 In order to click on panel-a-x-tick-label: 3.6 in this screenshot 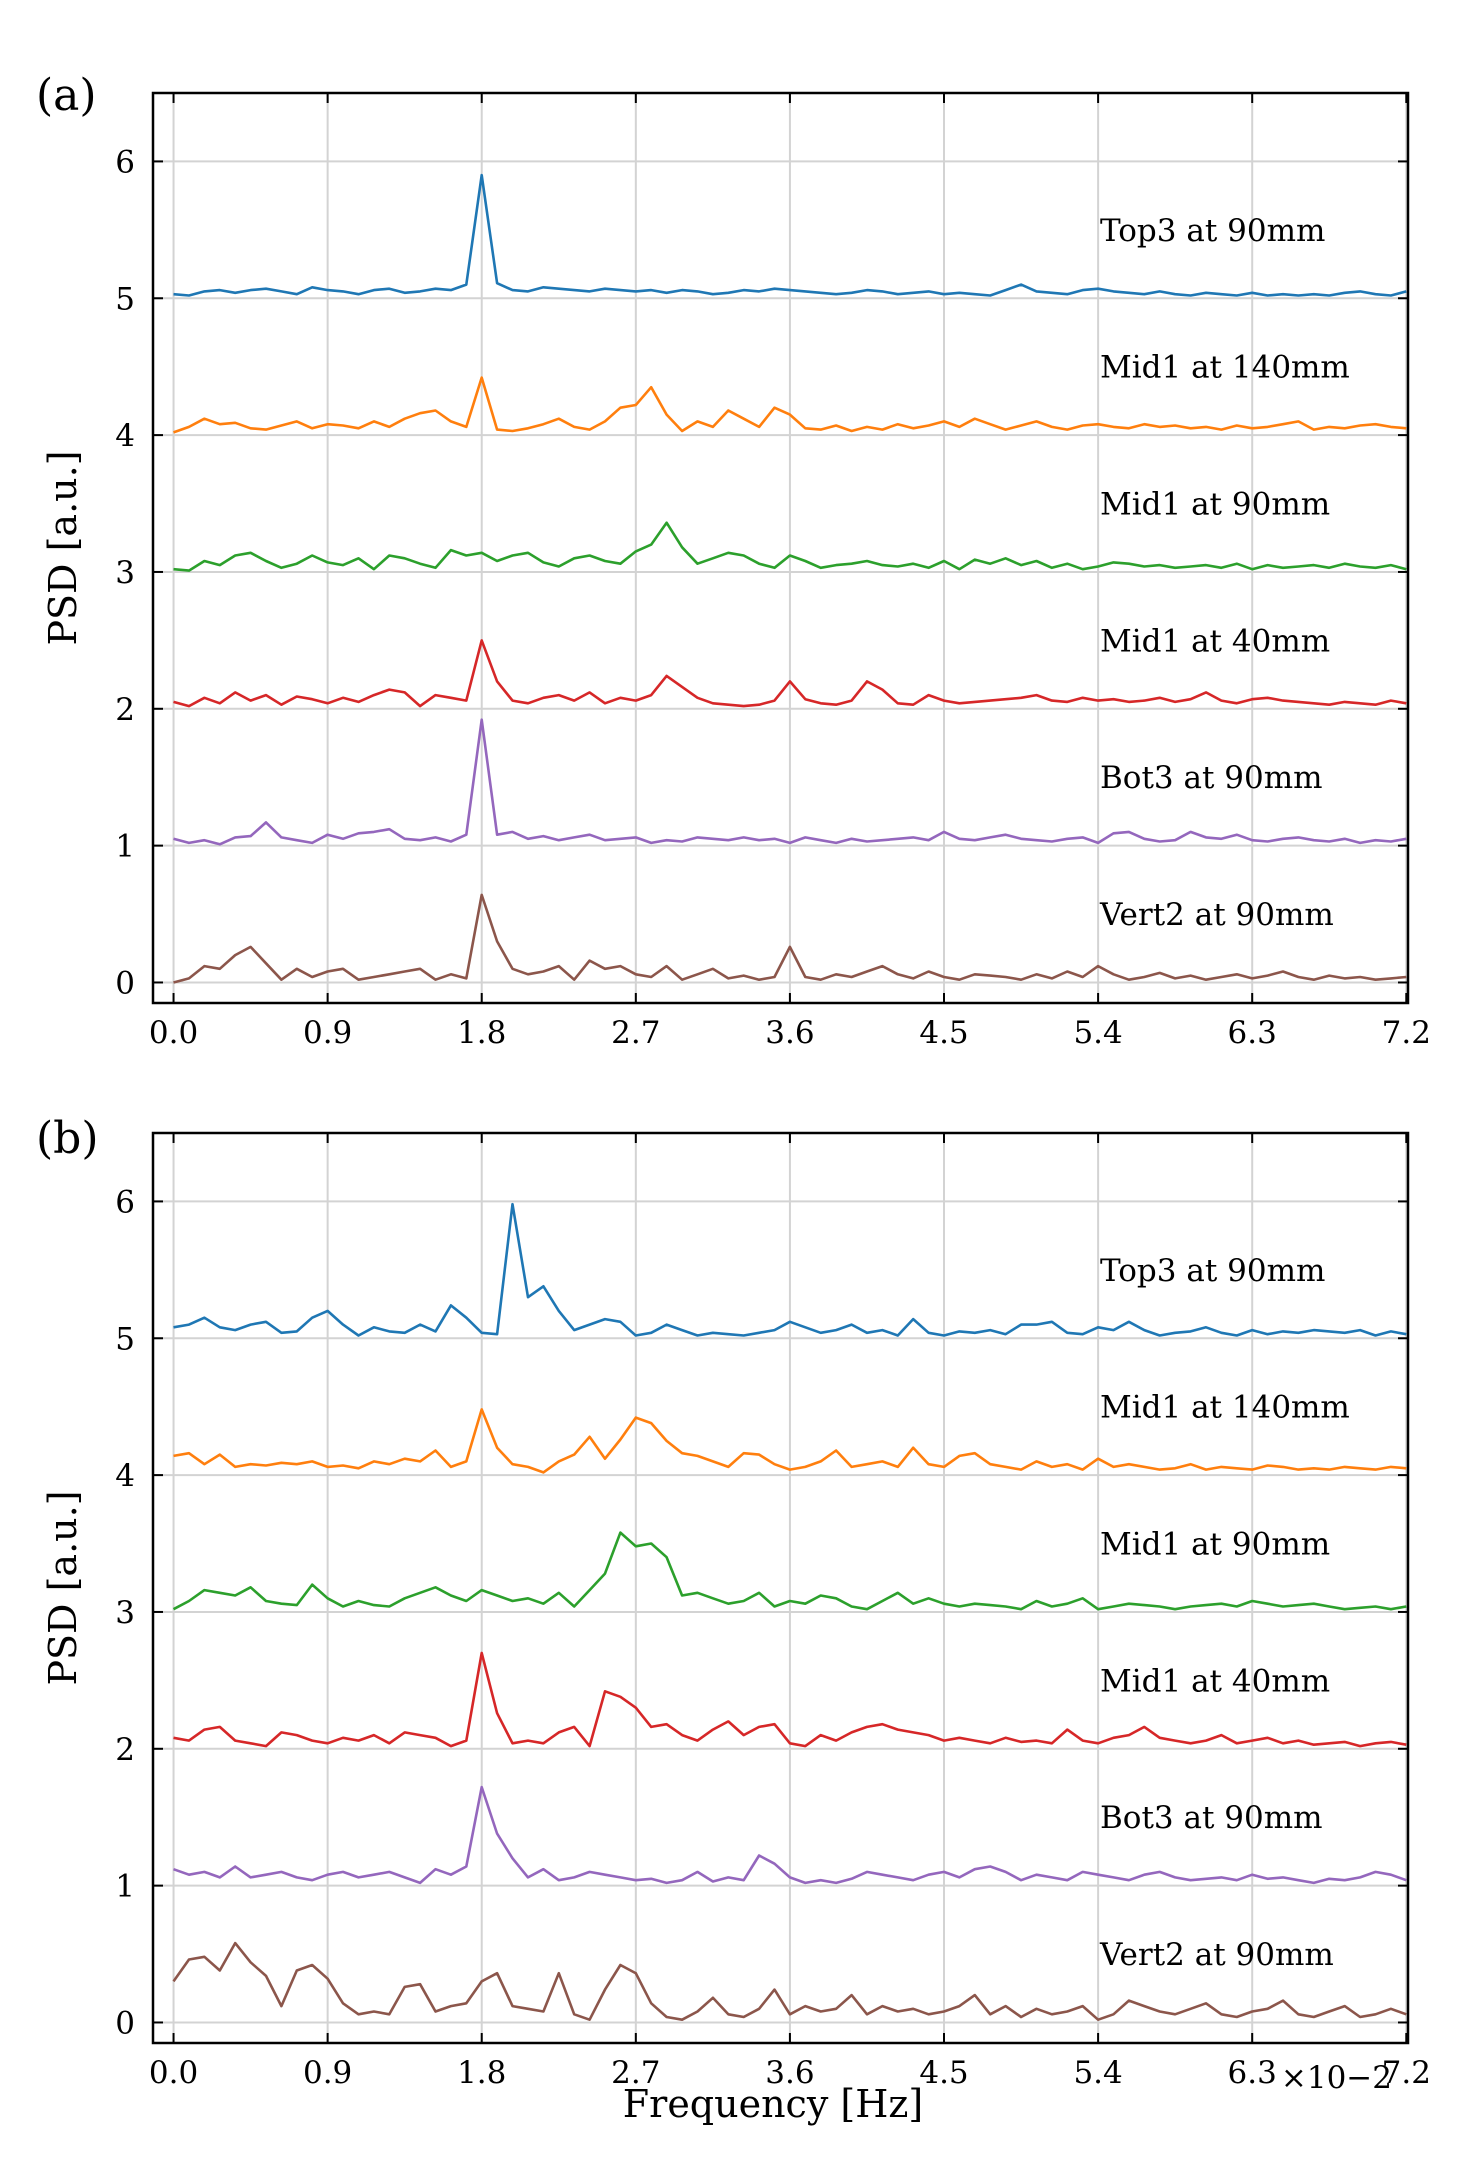, I will do `click(789, 1033)`.